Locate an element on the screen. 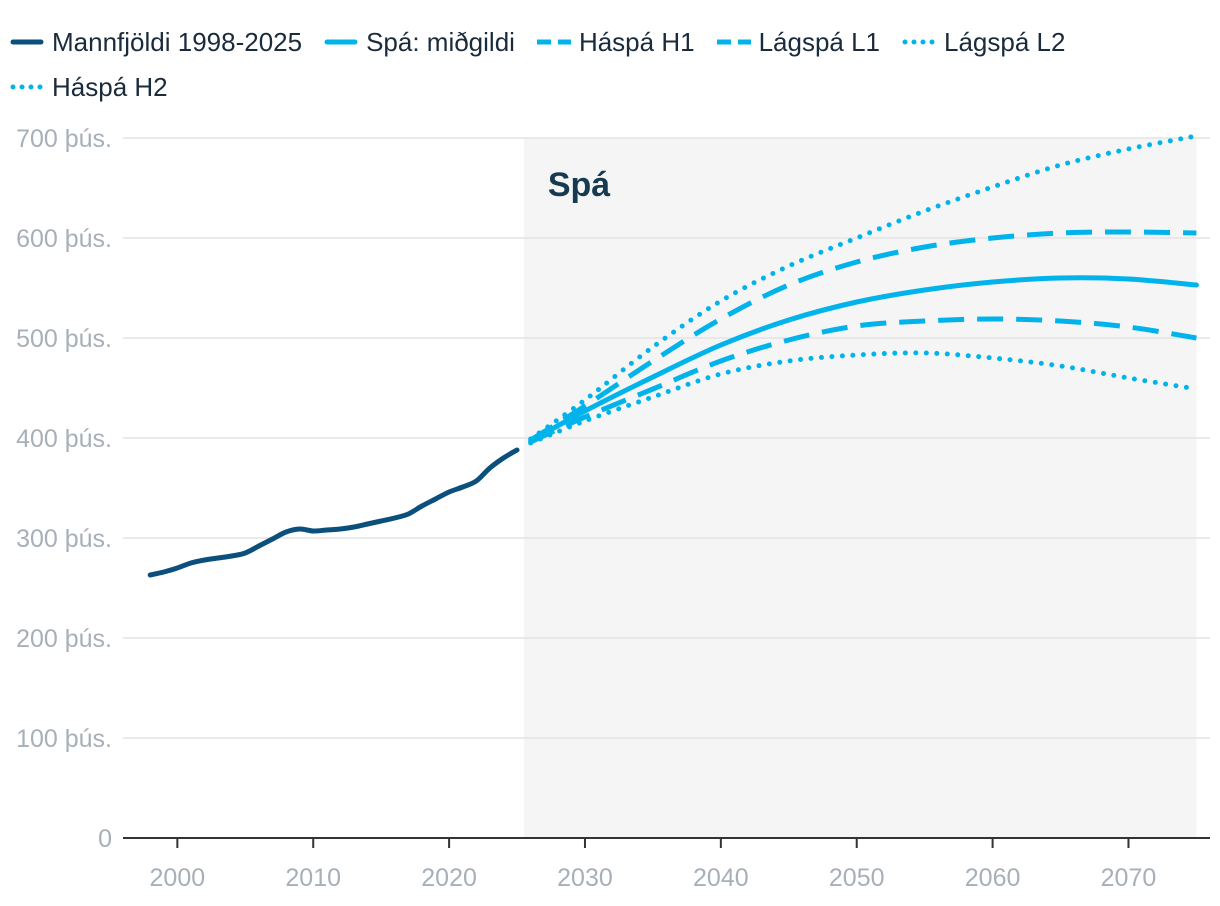 This screenshot has height=906, width=1220. x-tick-label: 2040 is located at coordinates (721, 878).